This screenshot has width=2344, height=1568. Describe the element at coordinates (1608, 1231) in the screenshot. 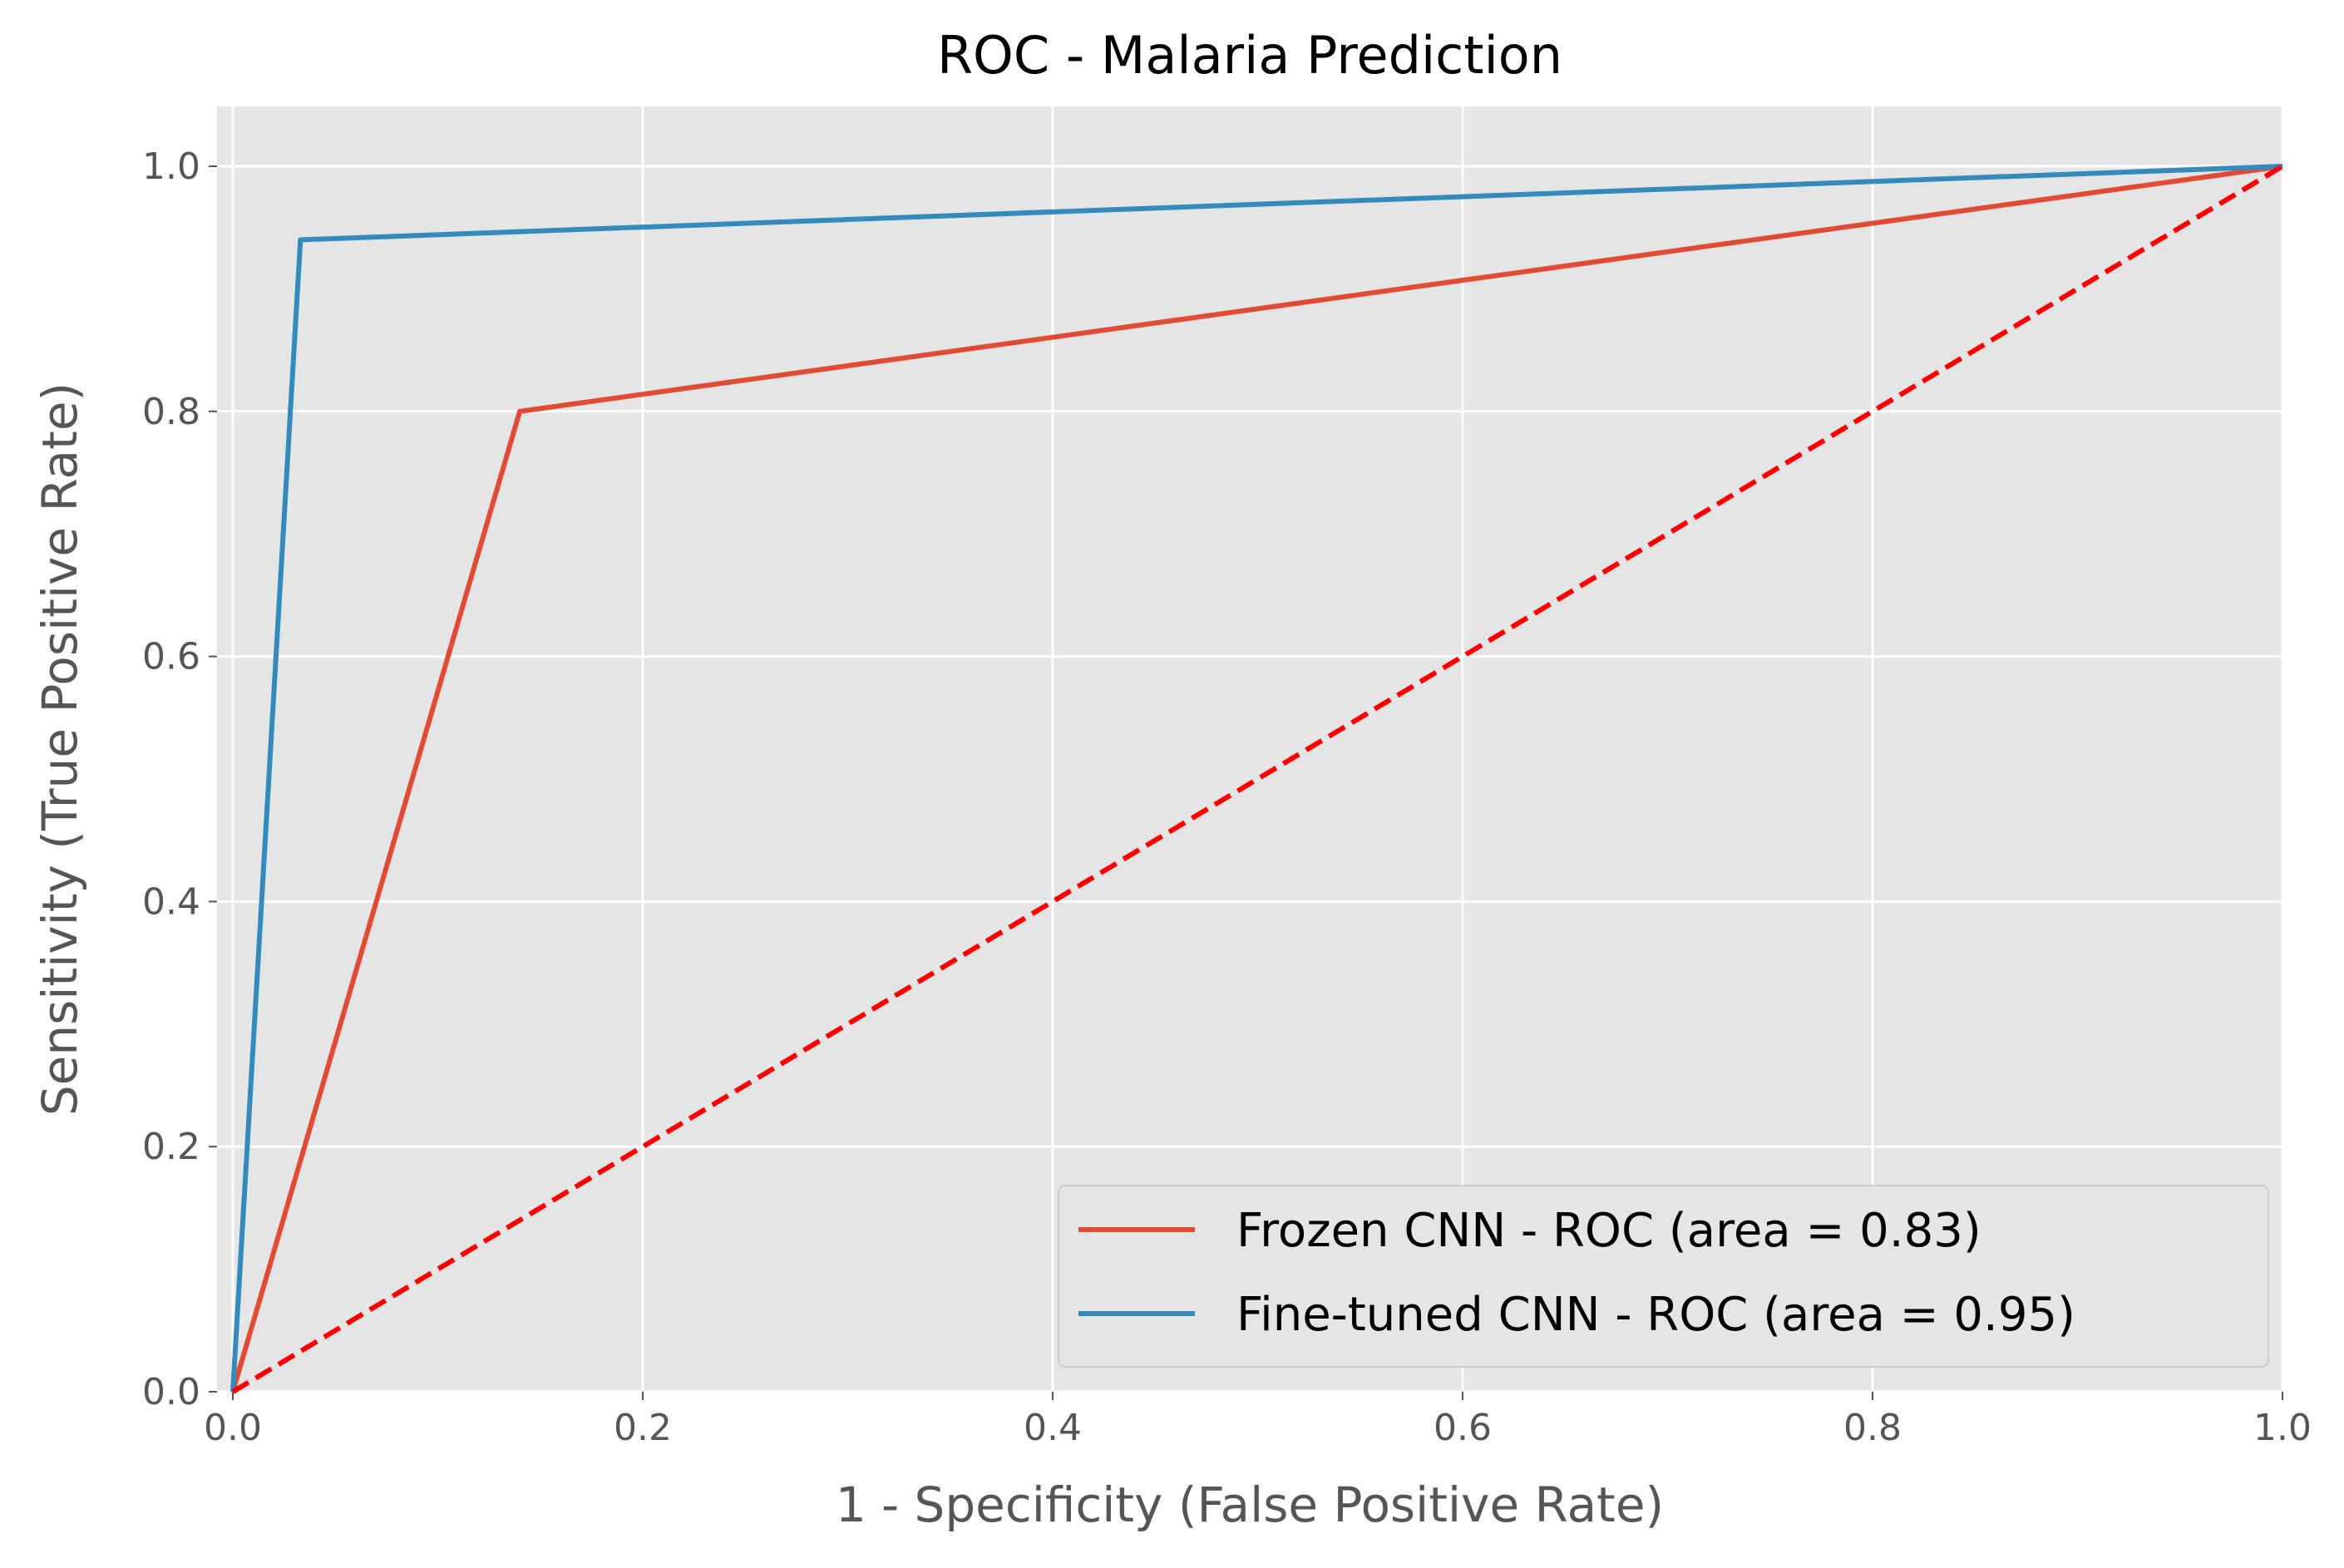

I see `legend-label-frozen-cnn: Frozen CNN - ROC (area = 0.83)` at that location.